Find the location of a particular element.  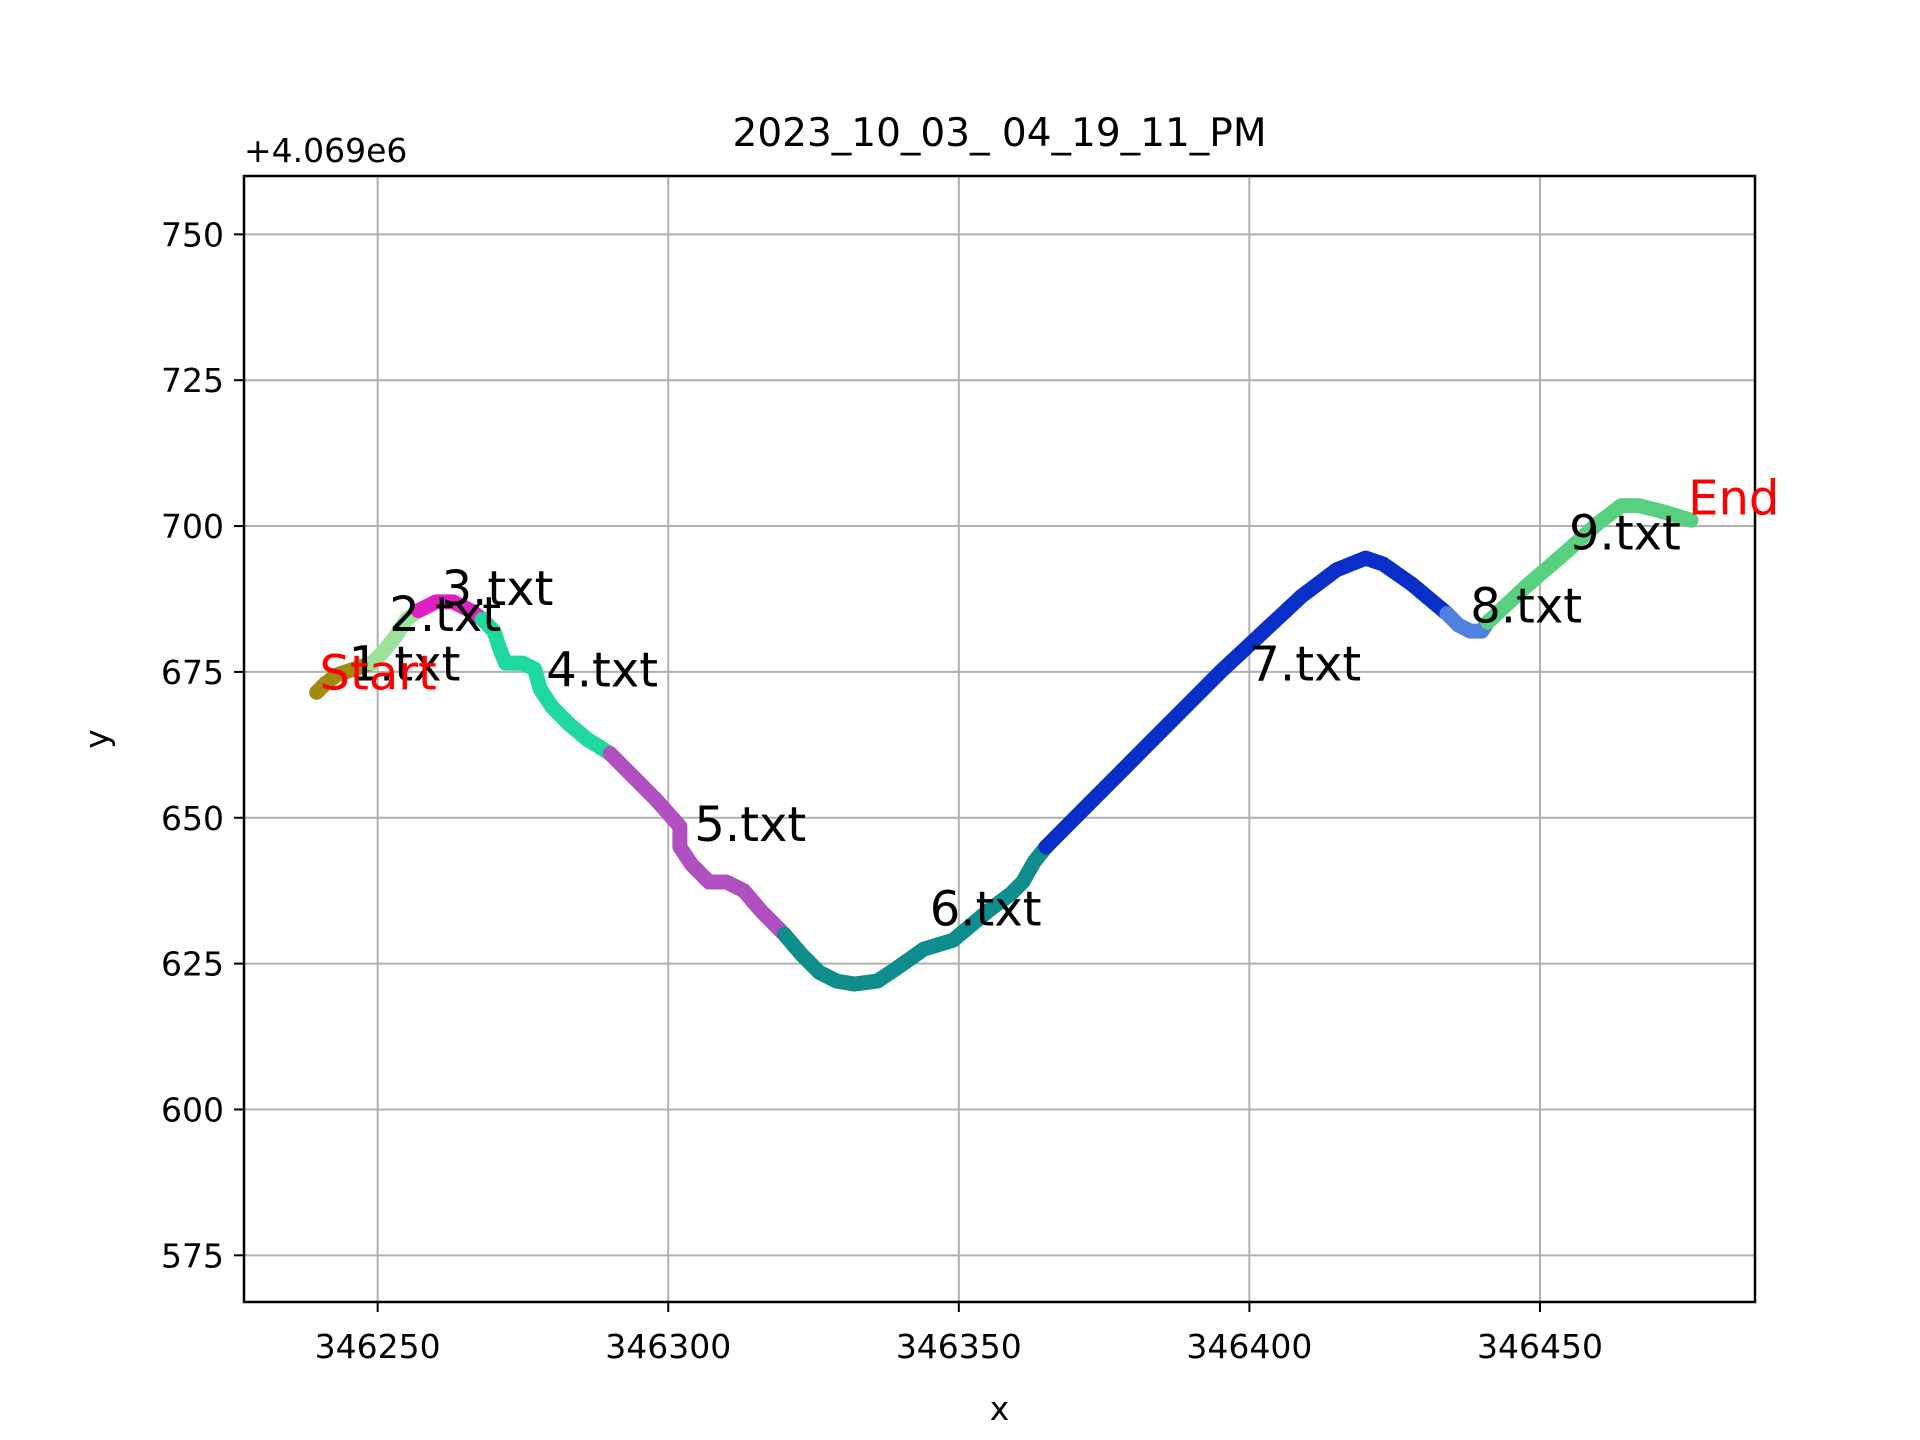

y-tick-label: 675 is located at coordinates (192, 672).